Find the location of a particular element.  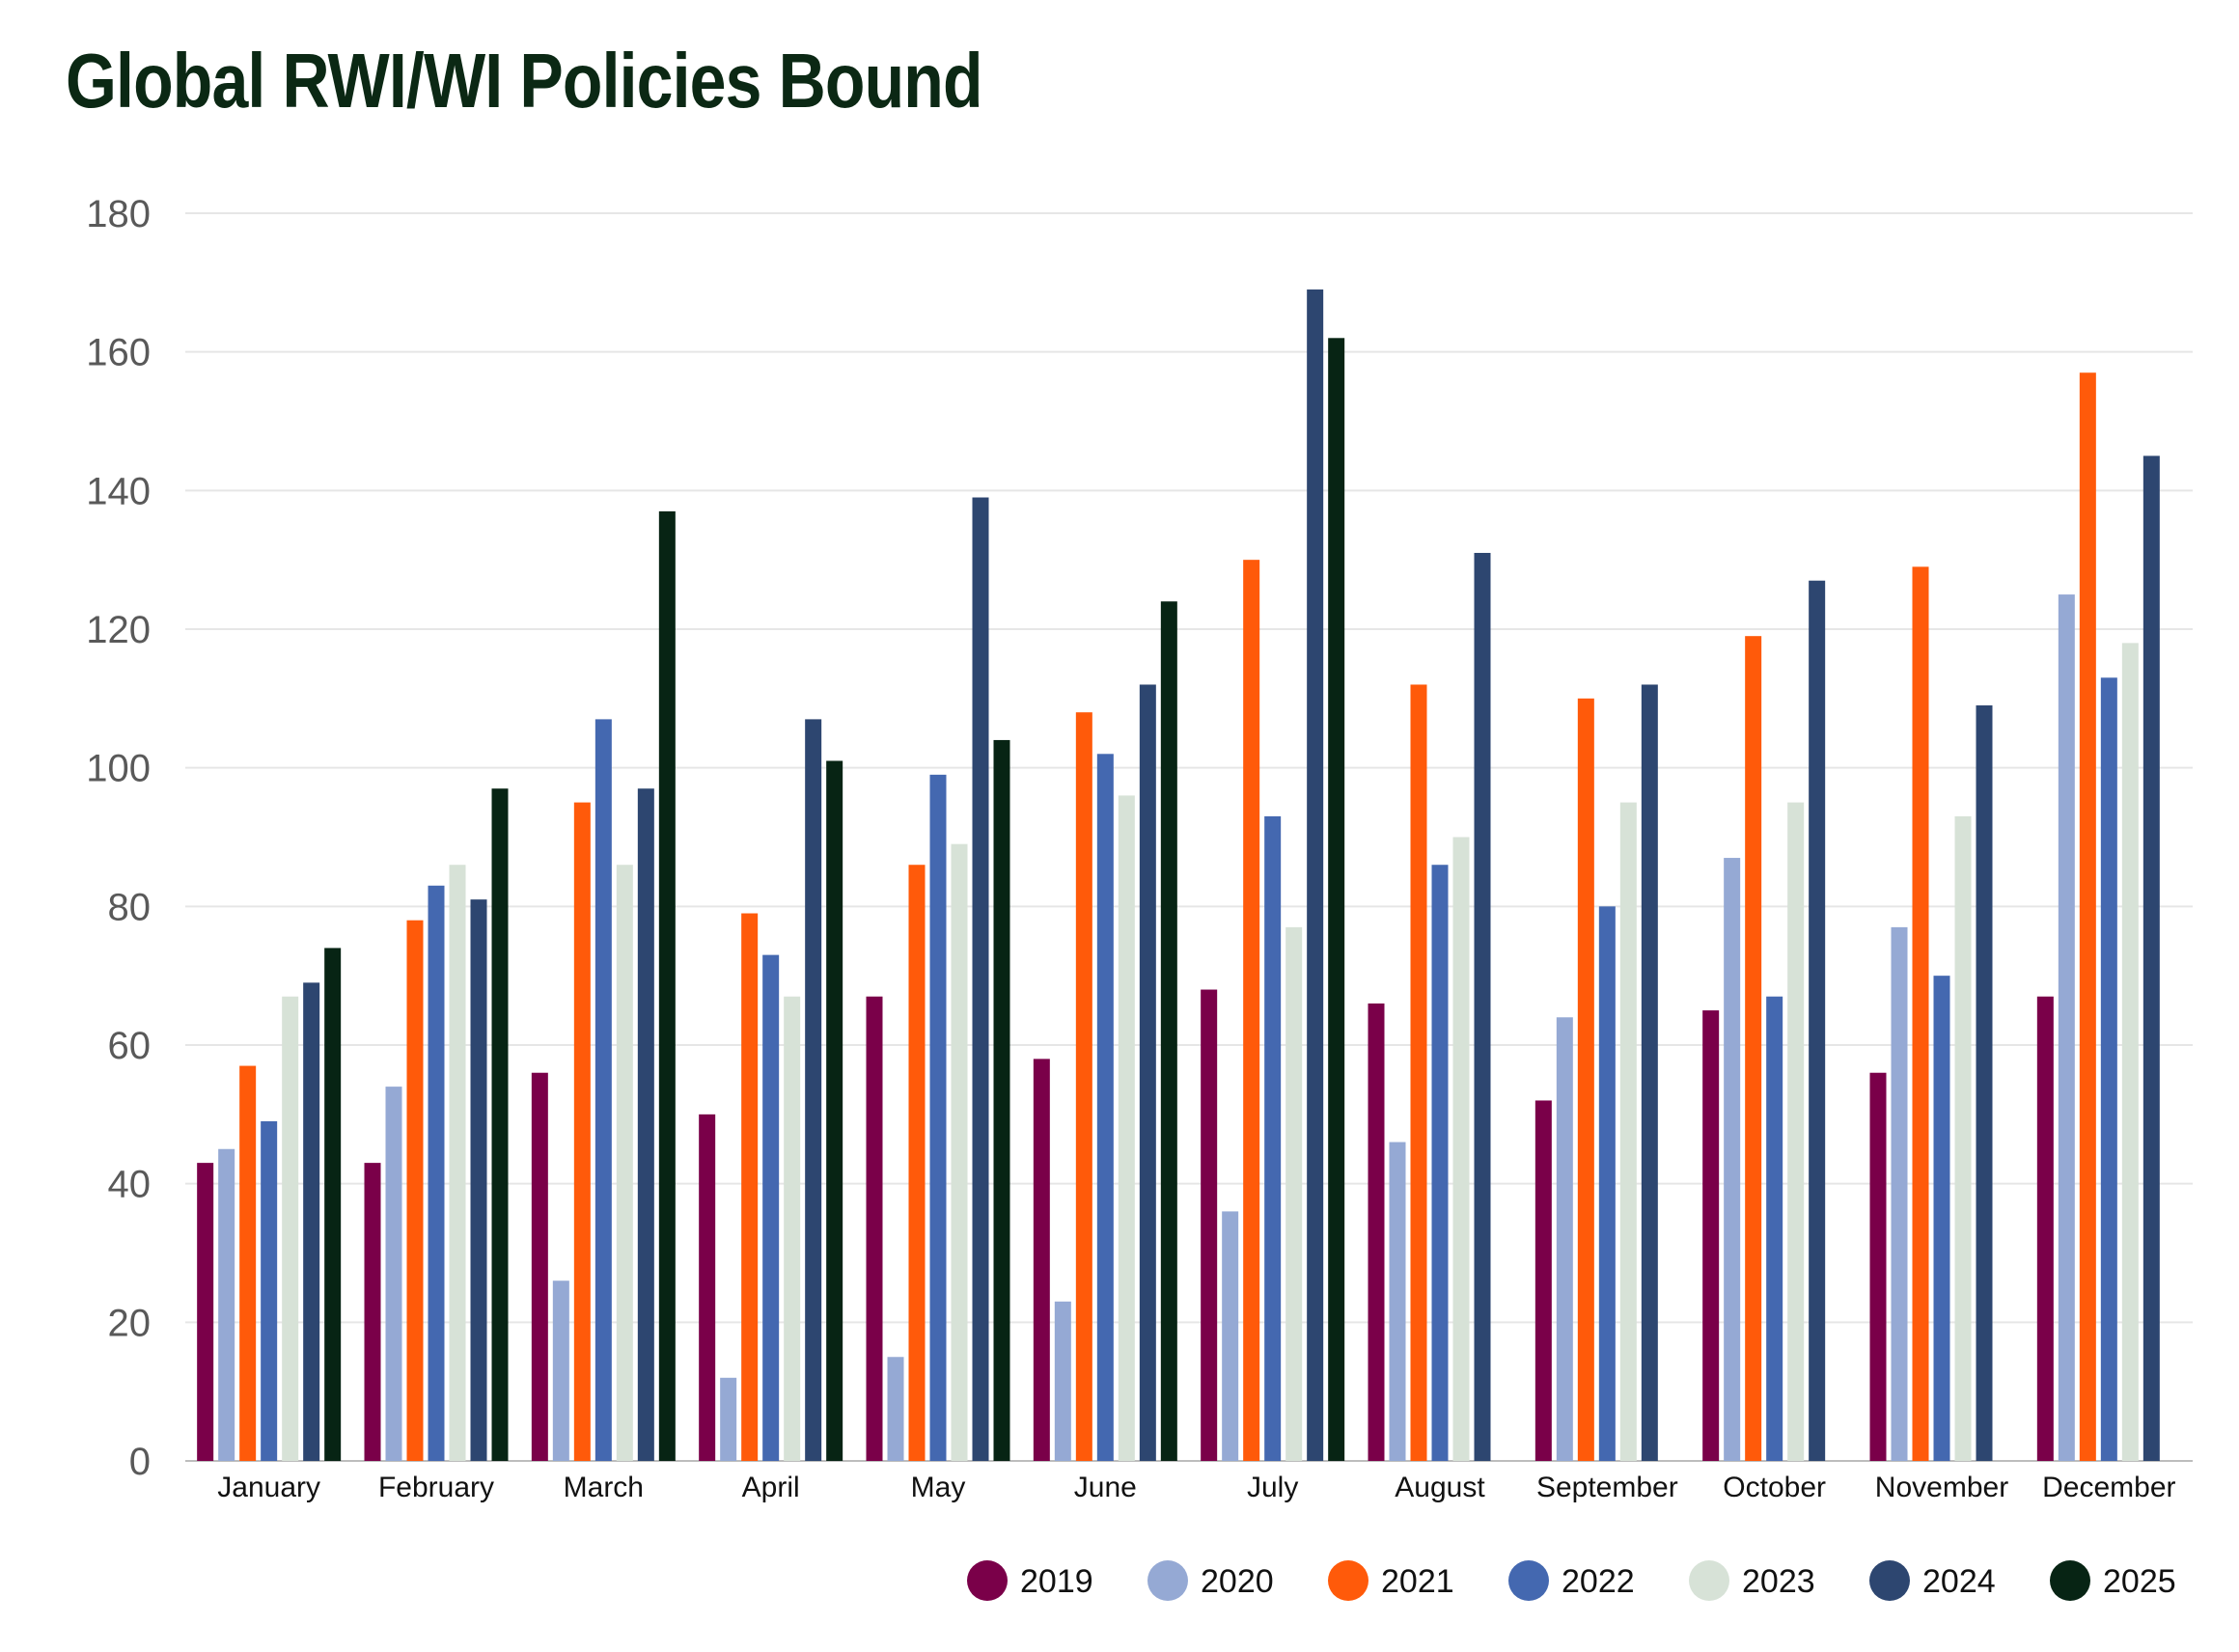

bar-2021-july is located at coordinates (1251, 1010).